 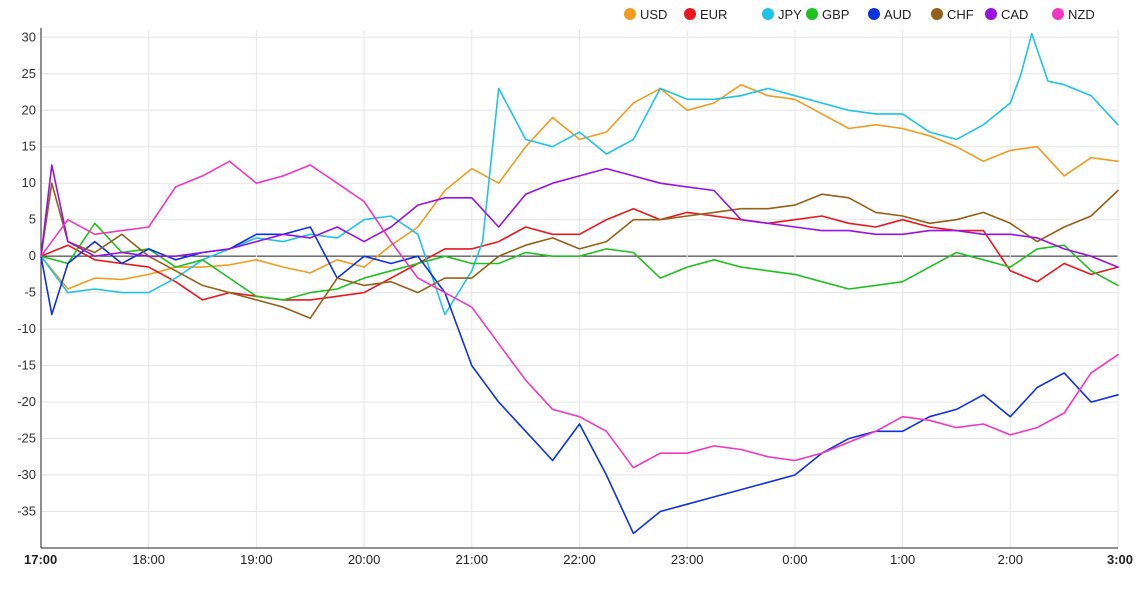 What do you see at coordinates (653, 14) in the screenshot?
I see `legend-label-usd: USD` at bounding box center [653, 14].